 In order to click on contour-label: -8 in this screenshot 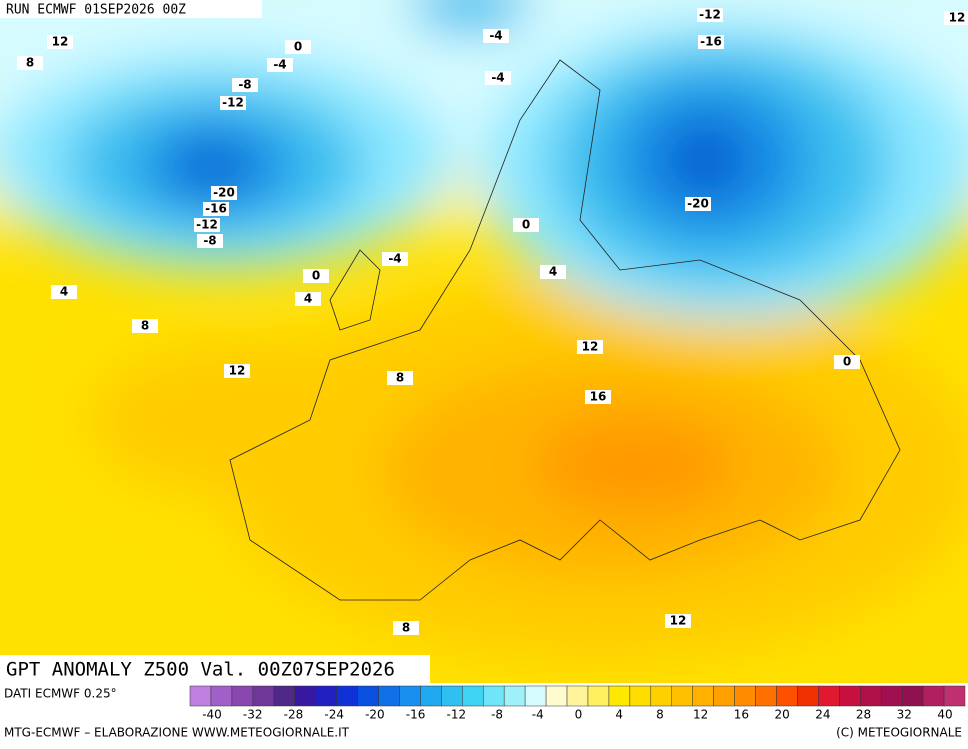, I will do `click(244, 85)`.